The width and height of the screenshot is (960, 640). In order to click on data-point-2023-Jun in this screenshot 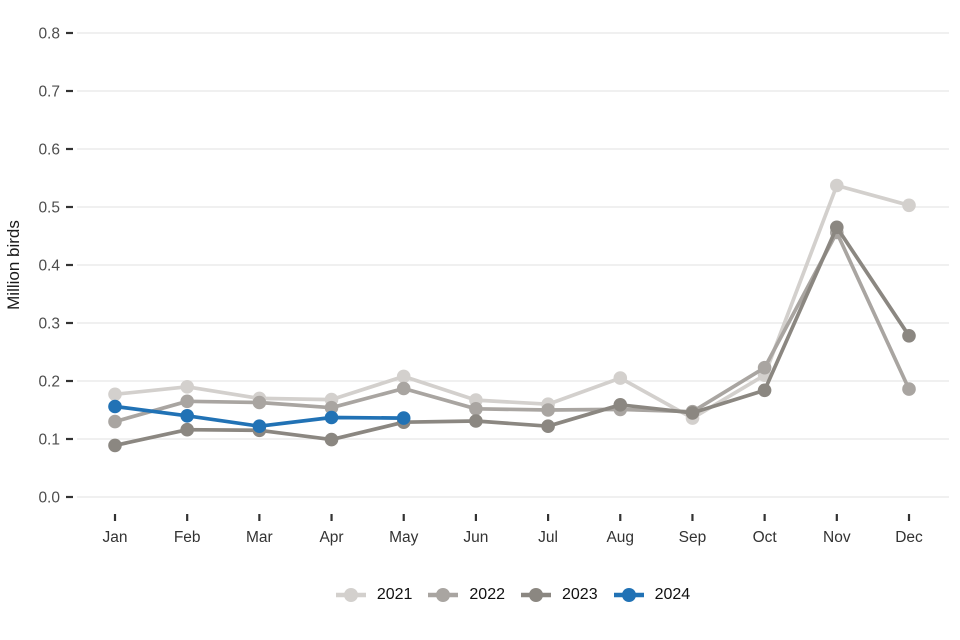, I will do `click(476, 421)`.